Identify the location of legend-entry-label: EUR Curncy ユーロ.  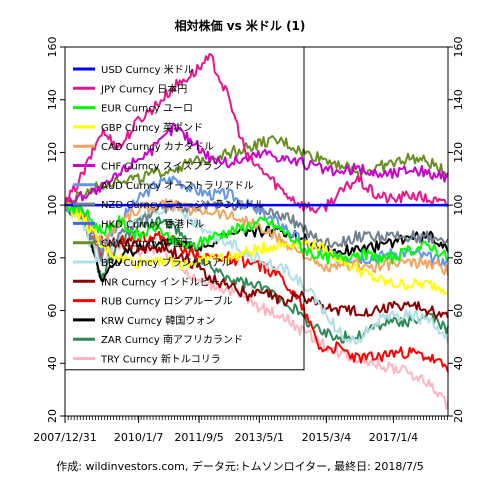
(147, 109).